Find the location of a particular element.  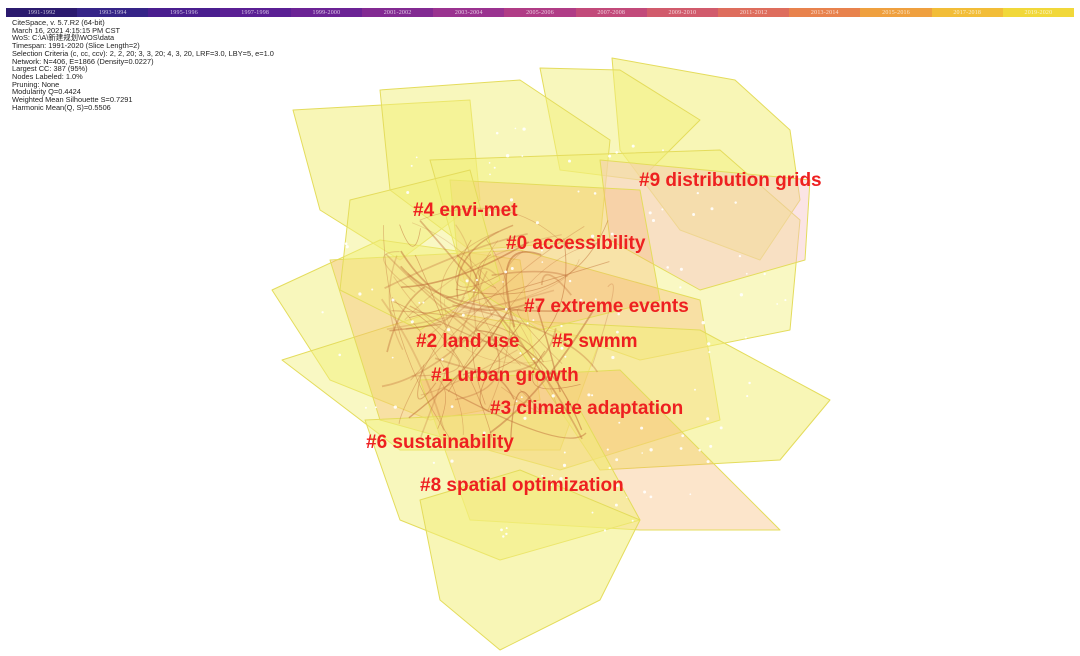

cluster-label-5: #5 swmm is located at coordinates (595, 341).